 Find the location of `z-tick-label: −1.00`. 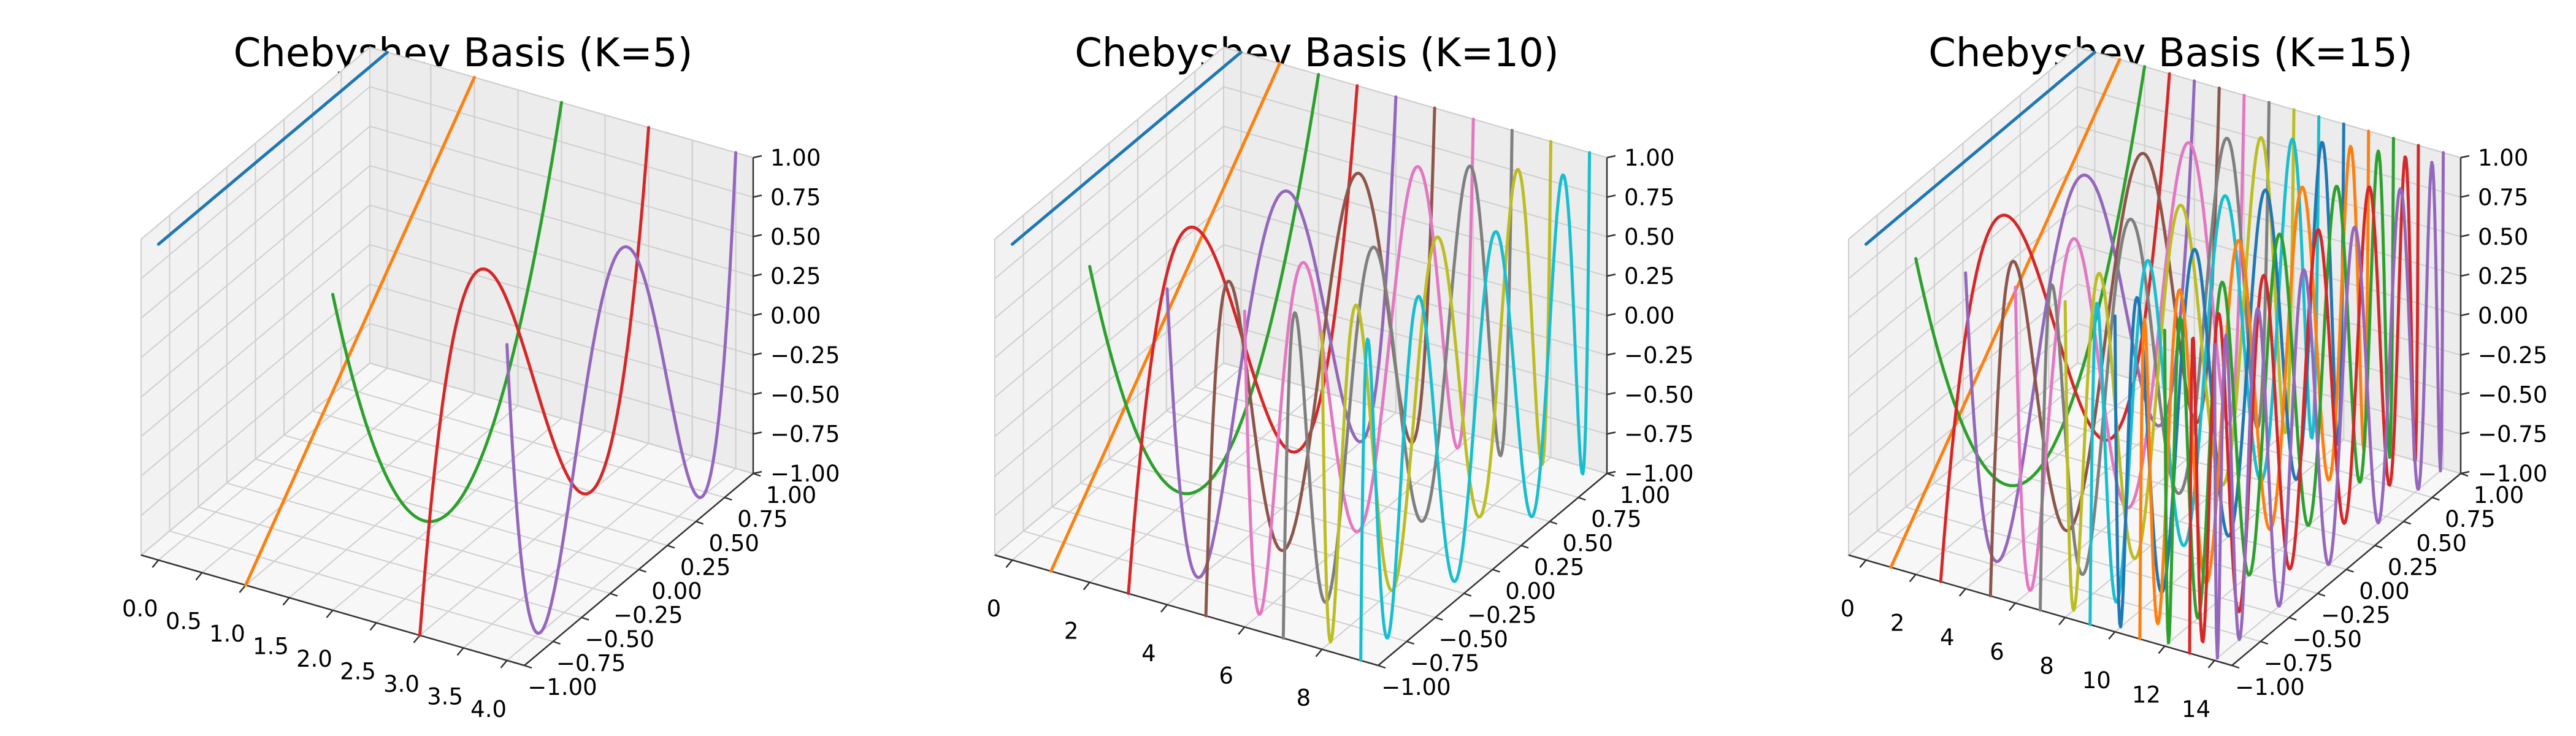

z-tick-label: −1.00 is located at coordinates (2512, 474).